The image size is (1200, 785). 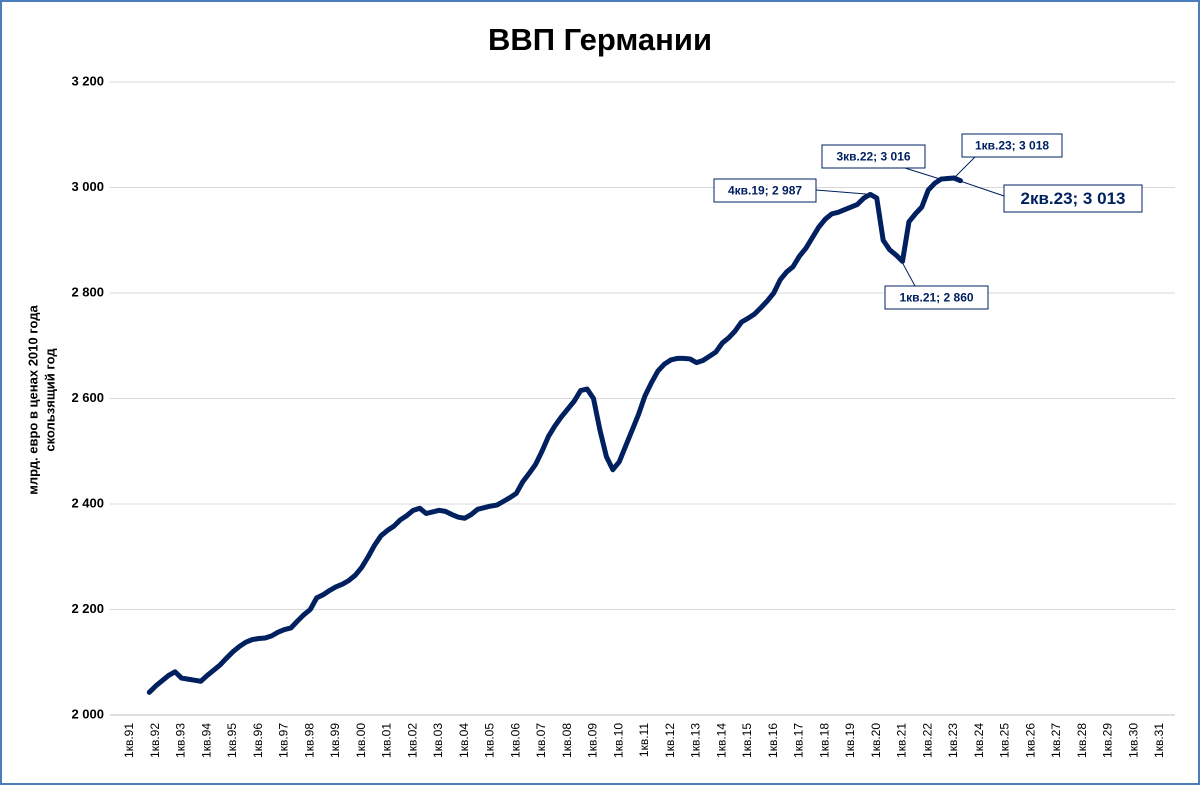 What do you see at coordinates (1108, 740) in the screenshot?
I see `x-tick-label: 1кв.29` at bounding box center [1108, 740].